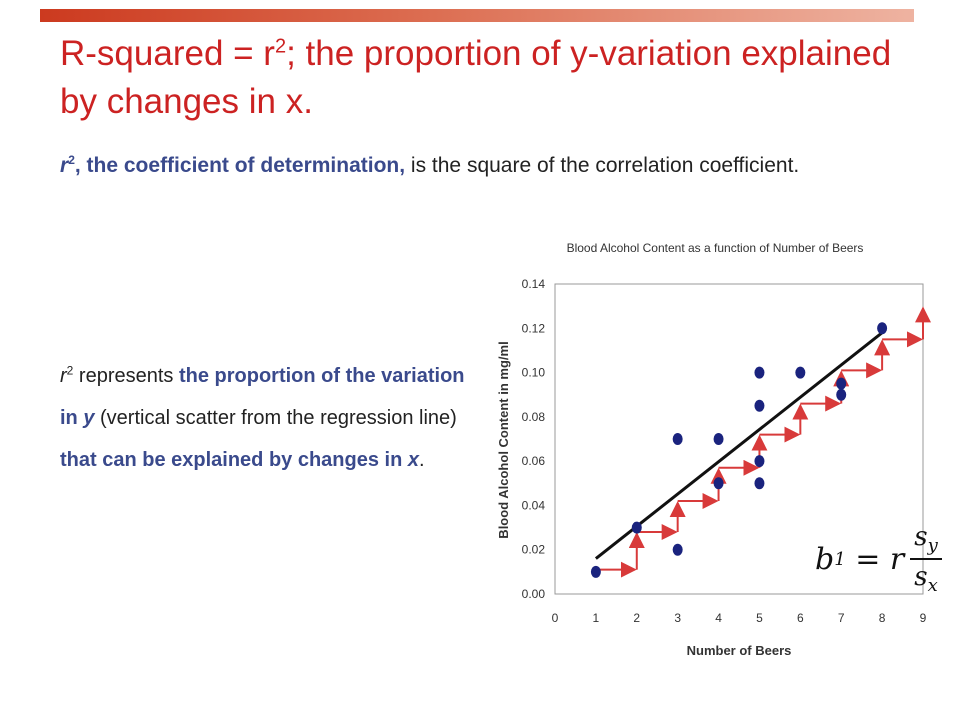  What do you see at coordinates (759, 618) in the screenshot?
I see `x-tick-label: 5` at bounding box center [759, 618].